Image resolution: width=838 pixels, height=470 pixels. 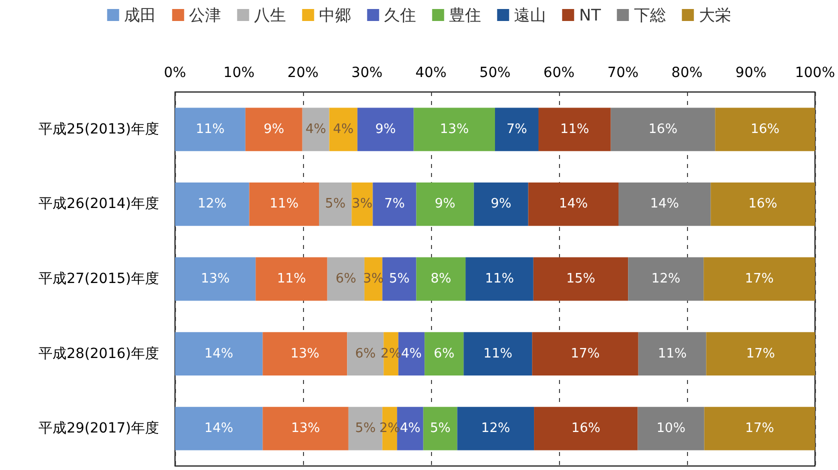 What do you see at coordinates (140, 15) in the screenshot?
I see `legend-label: 成田` at bounding box center [140, 15].